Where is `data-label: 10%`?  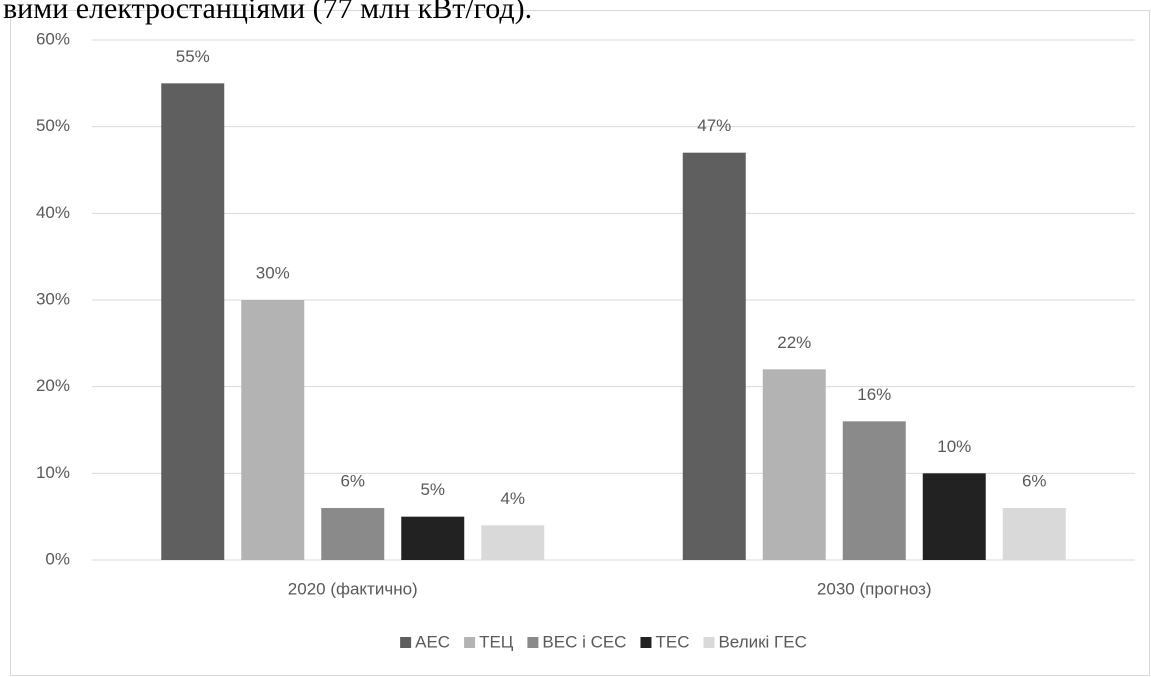
data-label: 10% is located at coordinates (954, 446).